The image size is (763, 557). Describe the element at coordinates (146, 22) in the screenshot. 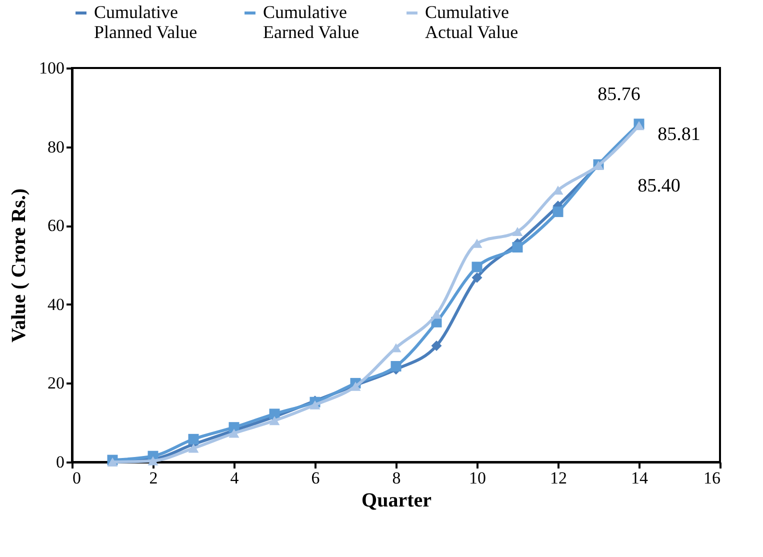

I see `legend-label: Cumulative Planned Value` at that location.